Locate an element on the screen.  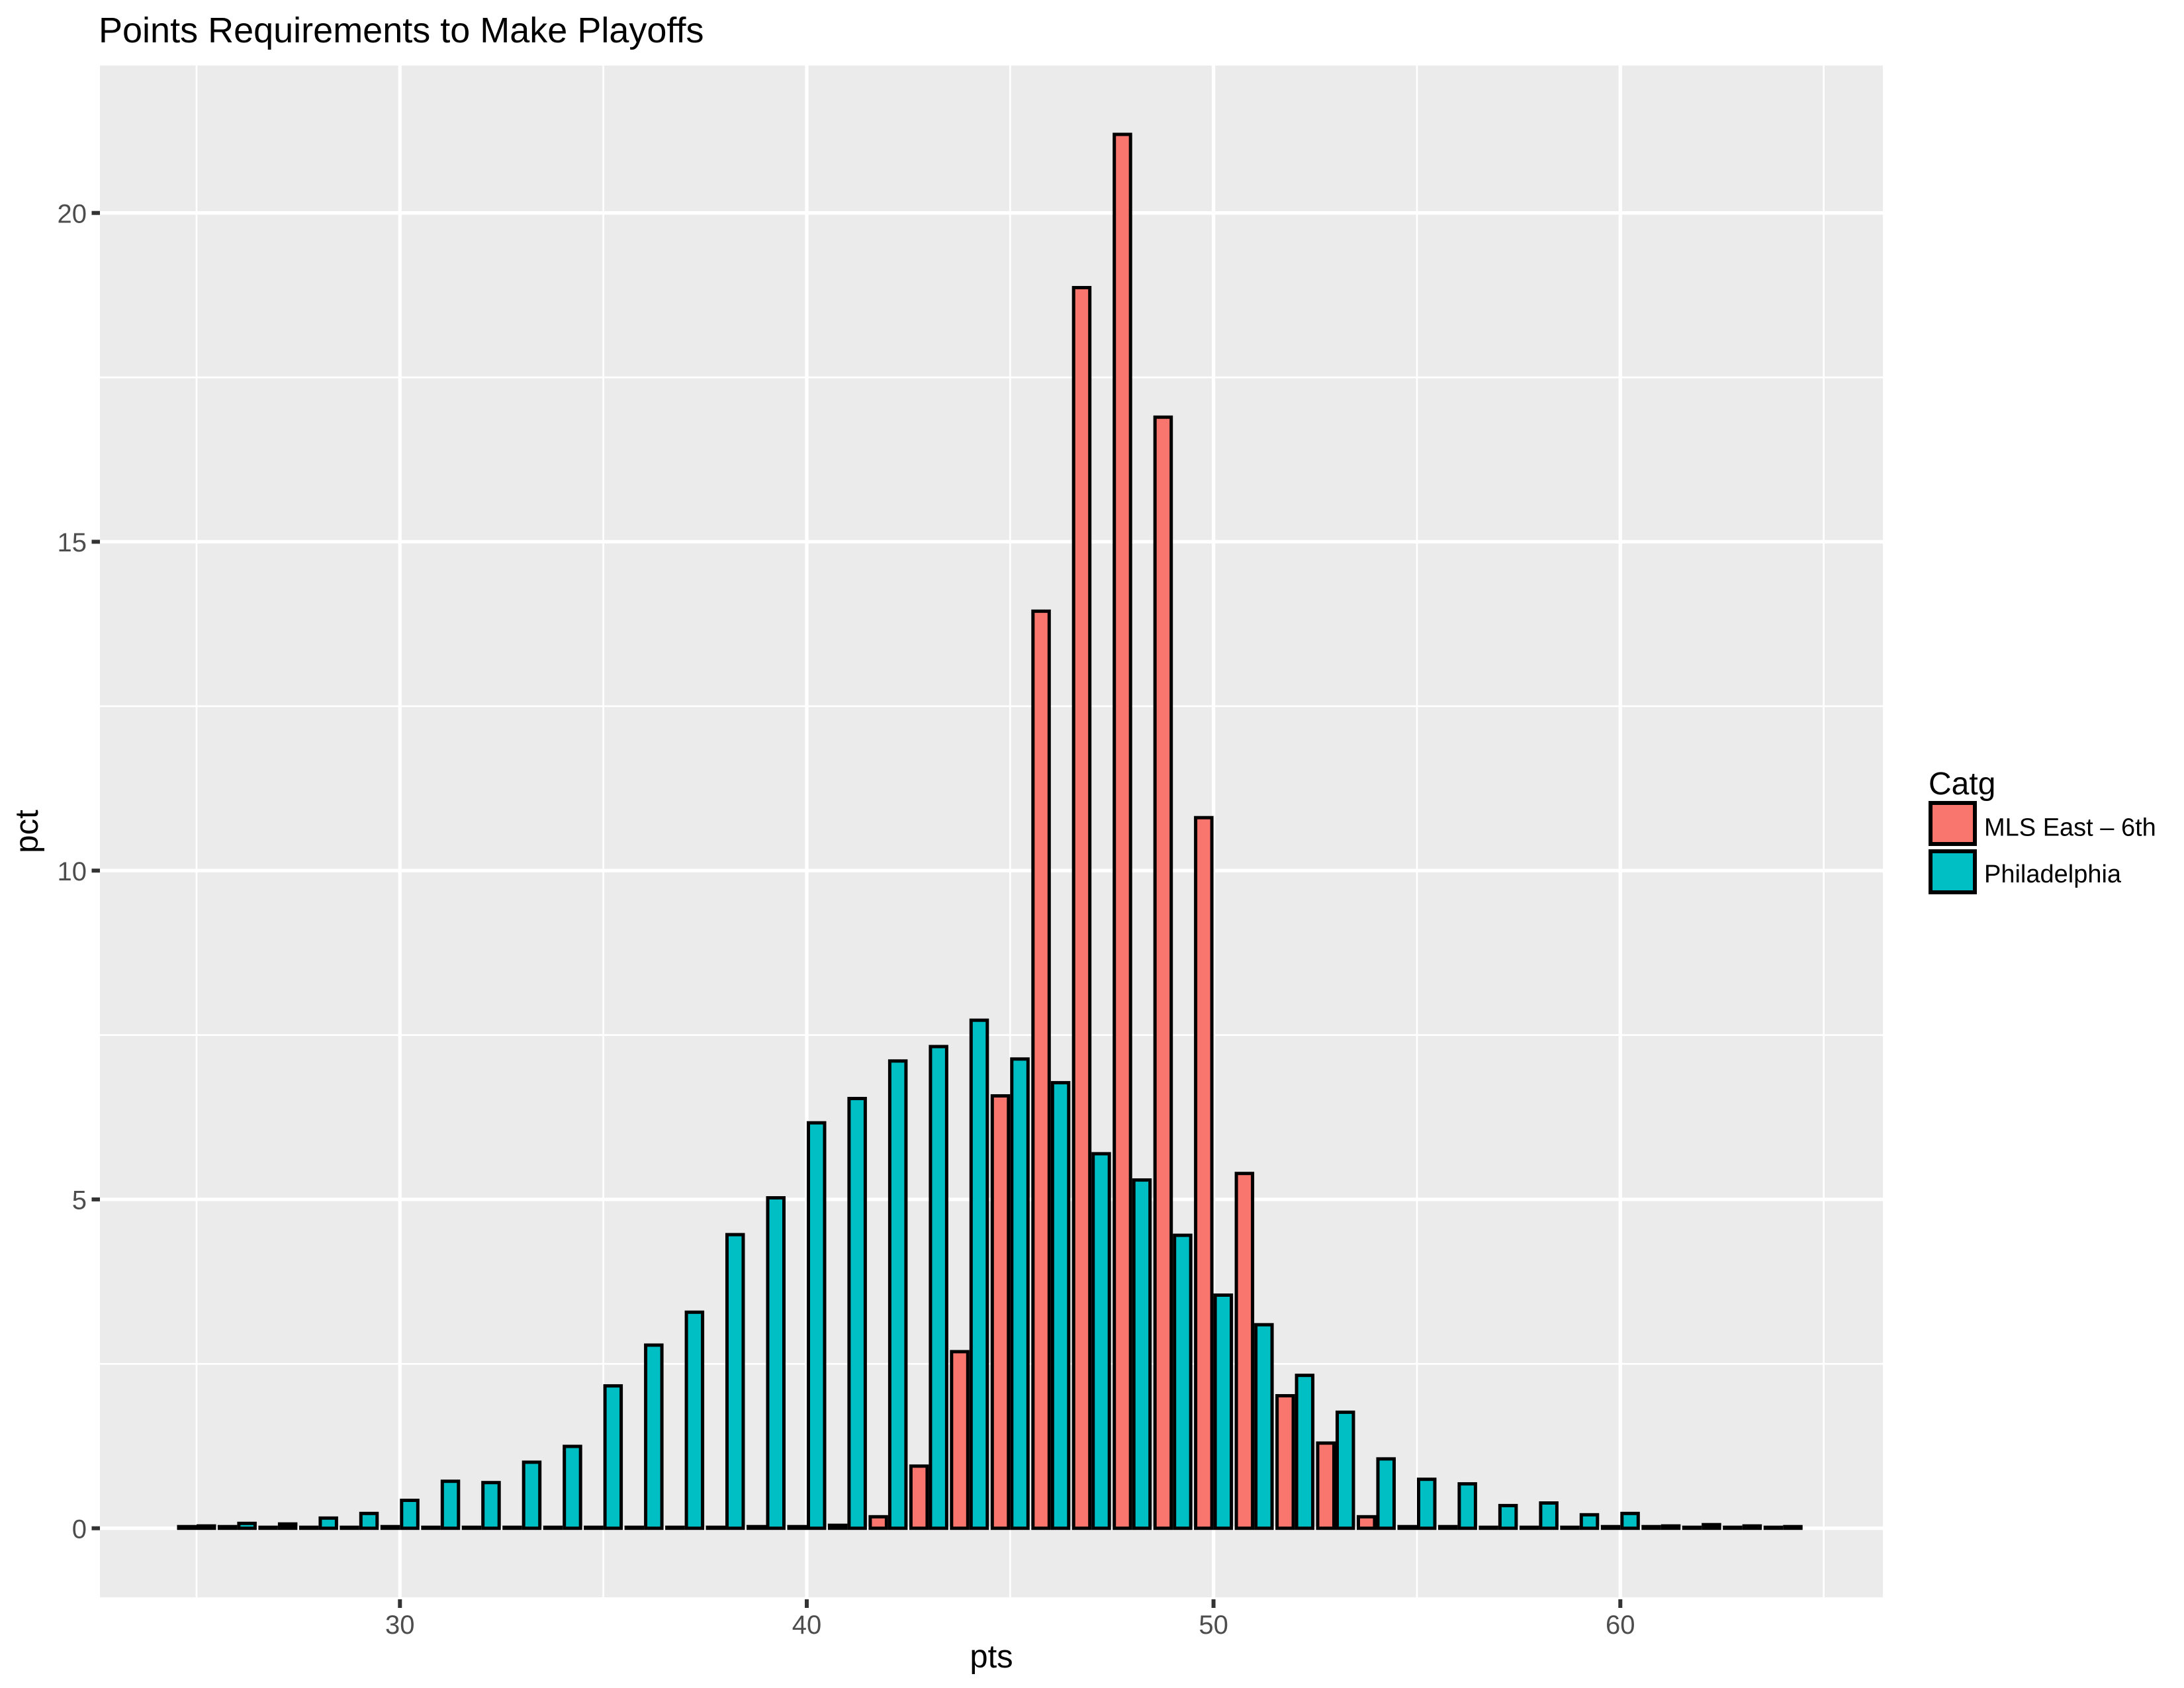
svg-text: Catg is located at coordinates (1962, 784).